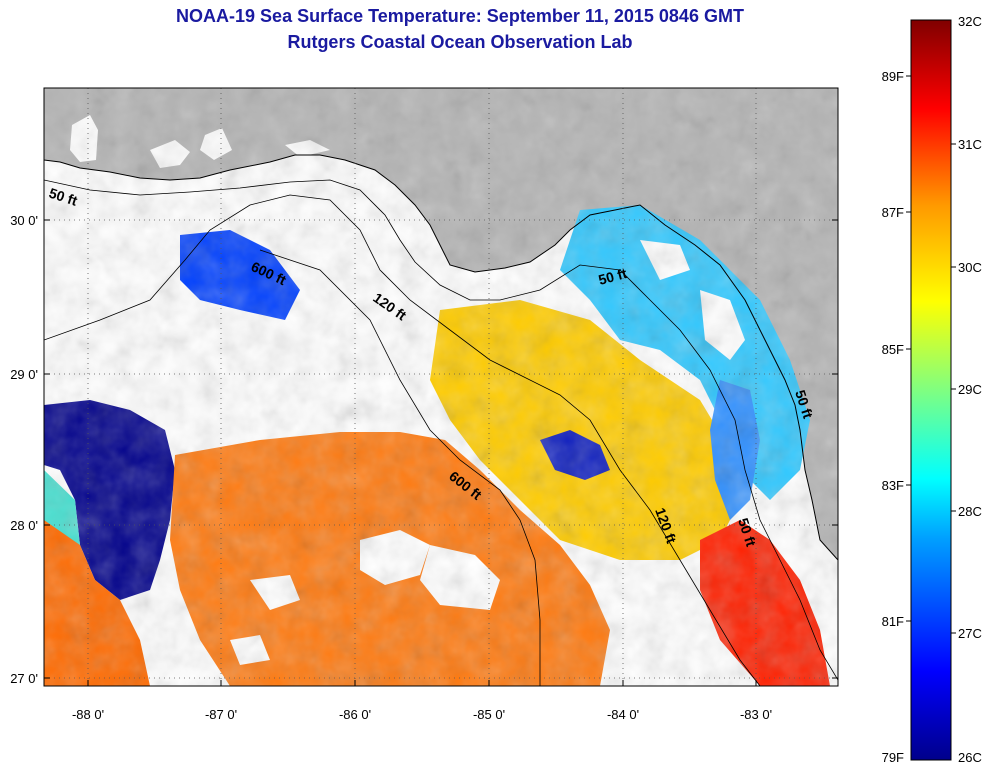 Image resolution: width=992 pixels, height=770 pixels. Describe the element at coordinates (460, 42) in the screenshot. I see `map-subtitle: Rutgers Coastal Ocean Observation Lab` at that location.